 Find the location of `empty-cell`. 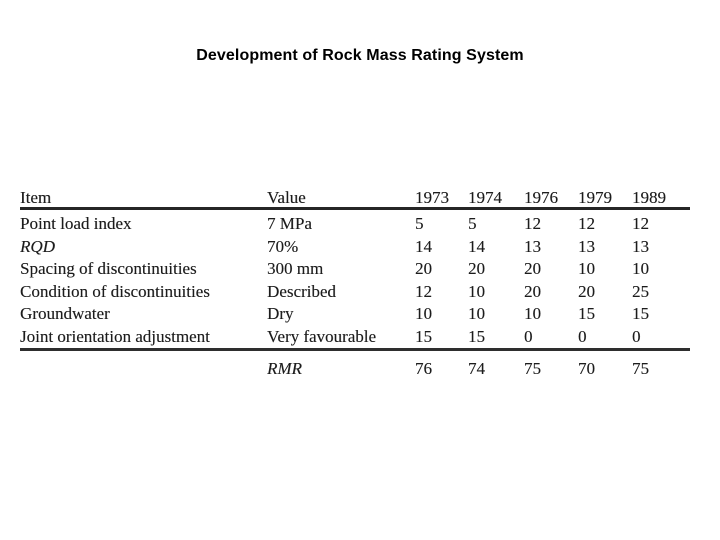

empty-cell is located at coordinates (143, 363).